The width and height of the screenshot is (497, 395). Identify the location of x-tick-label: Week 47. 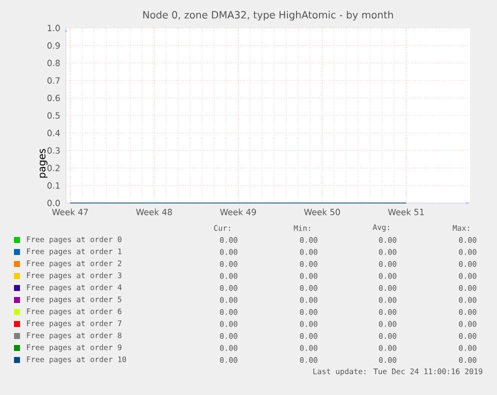
(70, 212).